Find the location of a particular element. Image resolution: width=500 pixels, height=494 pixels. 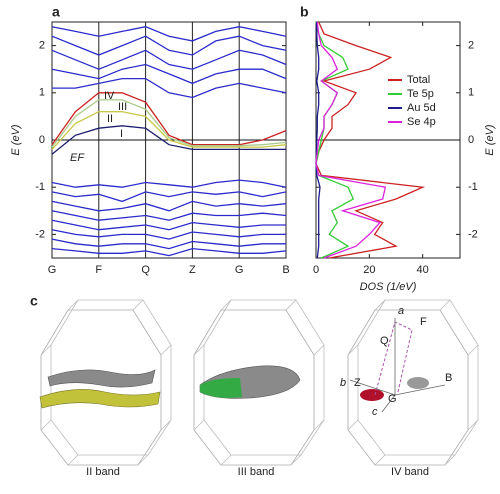

fermi-level-label: EF is located at coordinates (77, 158).